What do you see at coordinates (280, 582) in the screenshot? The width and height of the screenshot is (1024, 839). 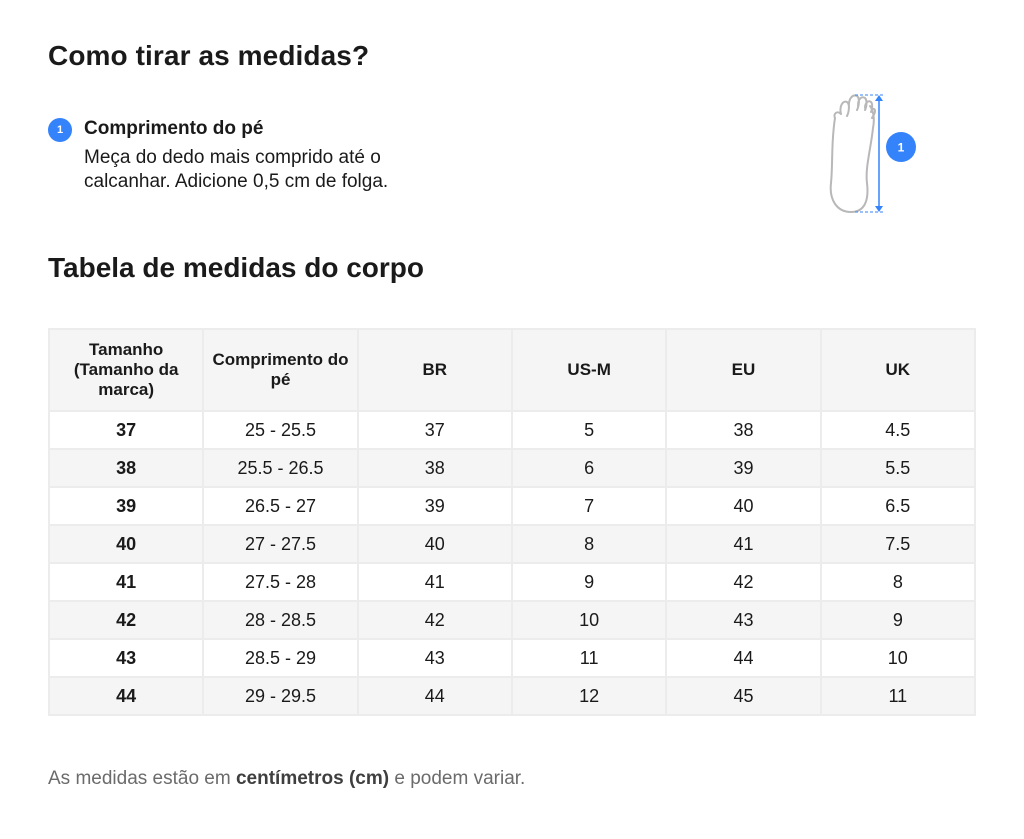 I see `cell-foot-length: 27.5 - 28` at bounding box center [280, 582].